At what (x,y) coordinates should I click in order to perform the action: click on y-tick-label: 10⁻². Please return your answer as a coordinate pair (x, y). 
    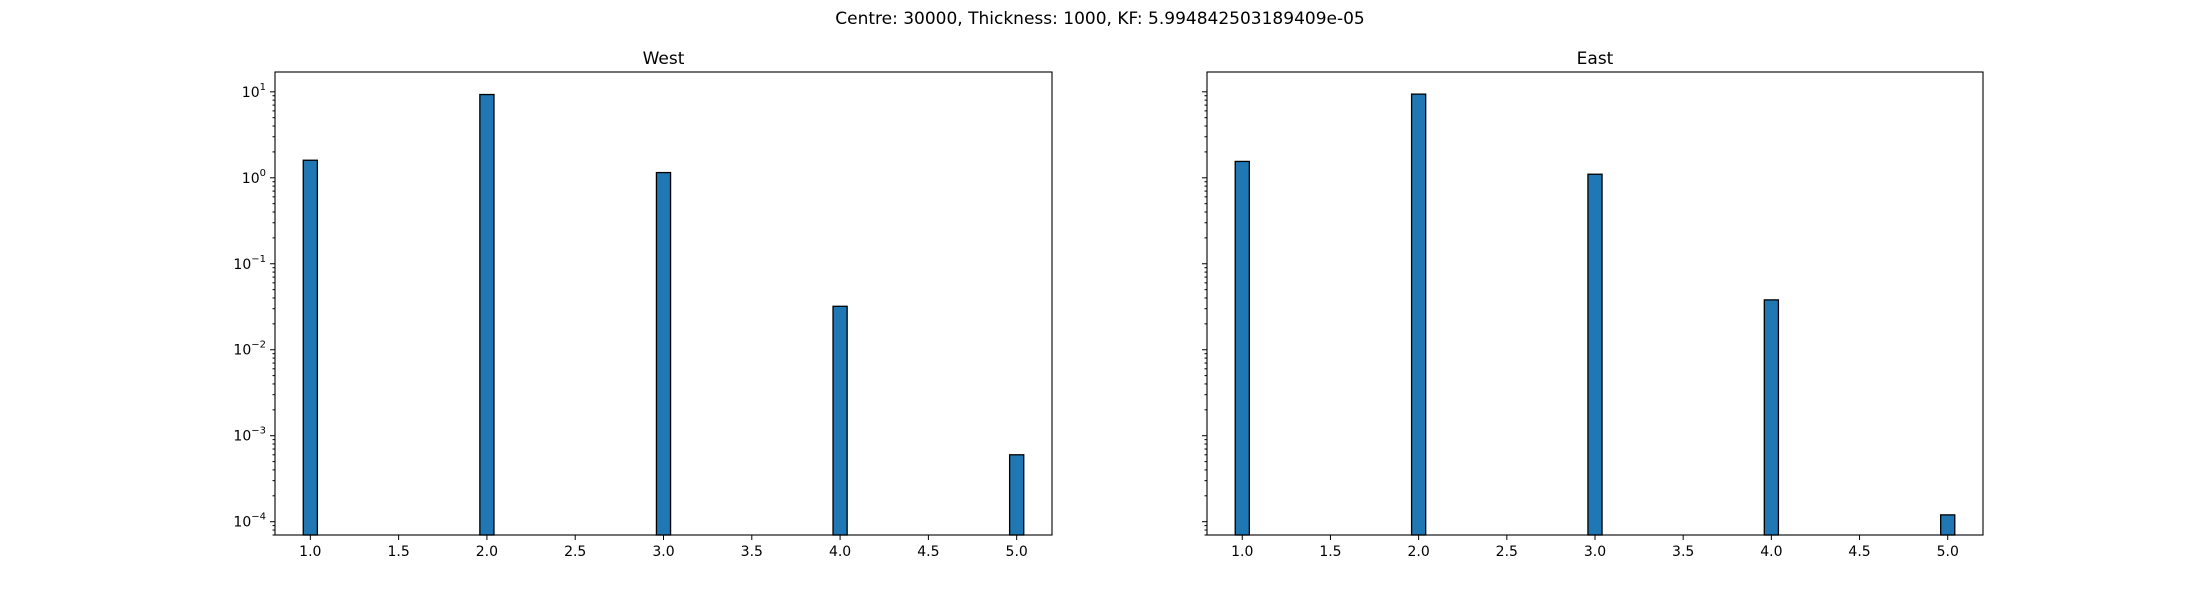
    Looking at the image, I should click on (249, 349).